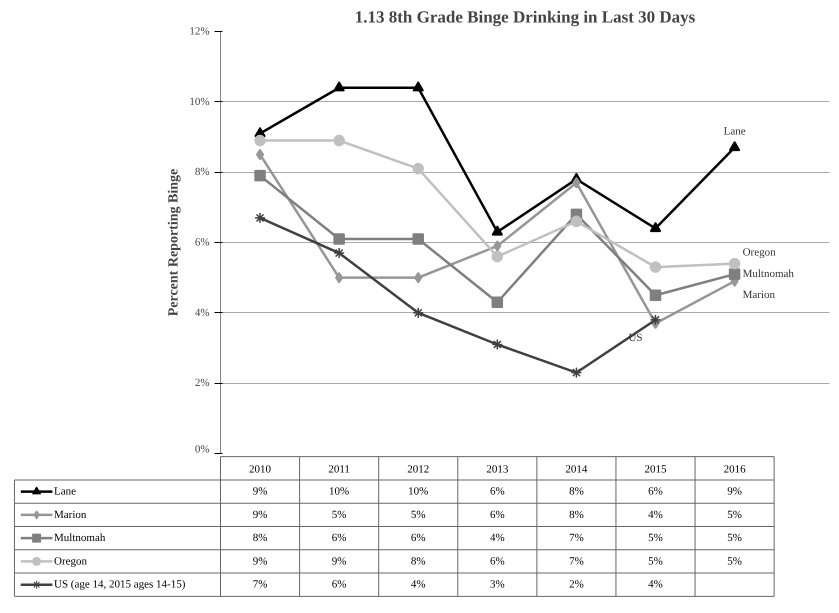 The width and height of the screenshot is (839, 613). Describe the element at coordinates (655, 469) in the screenshot. I see `x-tick-label: 2015` at that location.